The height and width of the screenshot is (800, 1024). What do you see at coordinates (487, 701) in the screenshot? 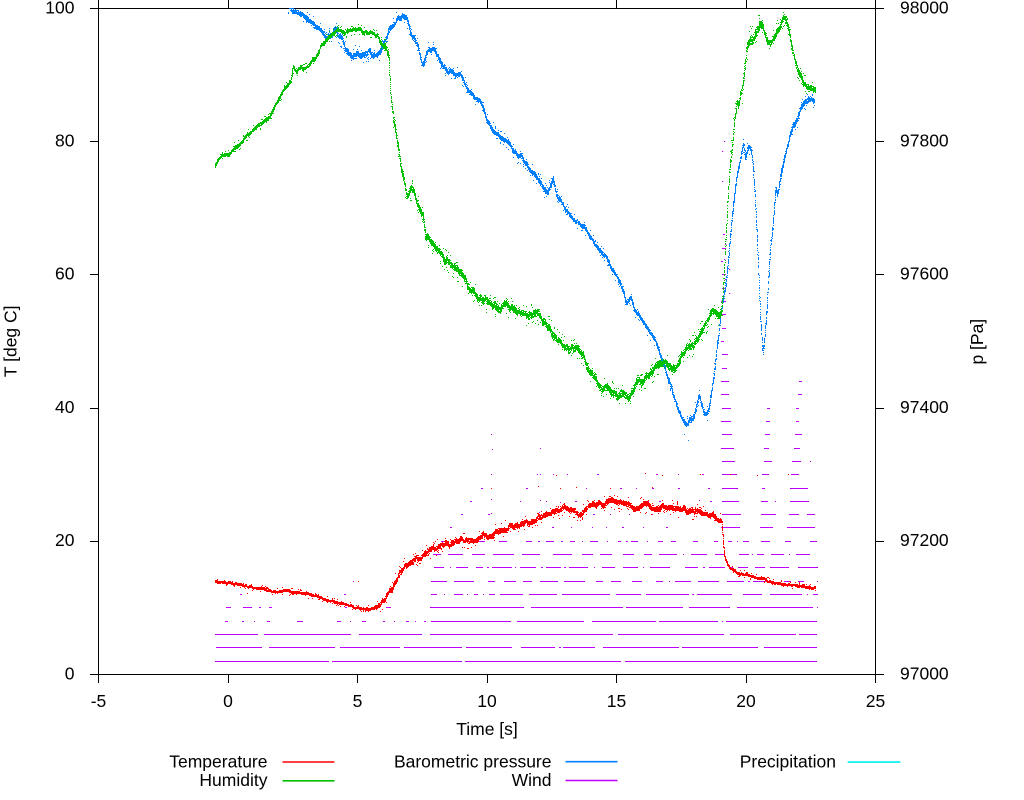
I see `svg-text: 10` at bounding box center [487, 701].